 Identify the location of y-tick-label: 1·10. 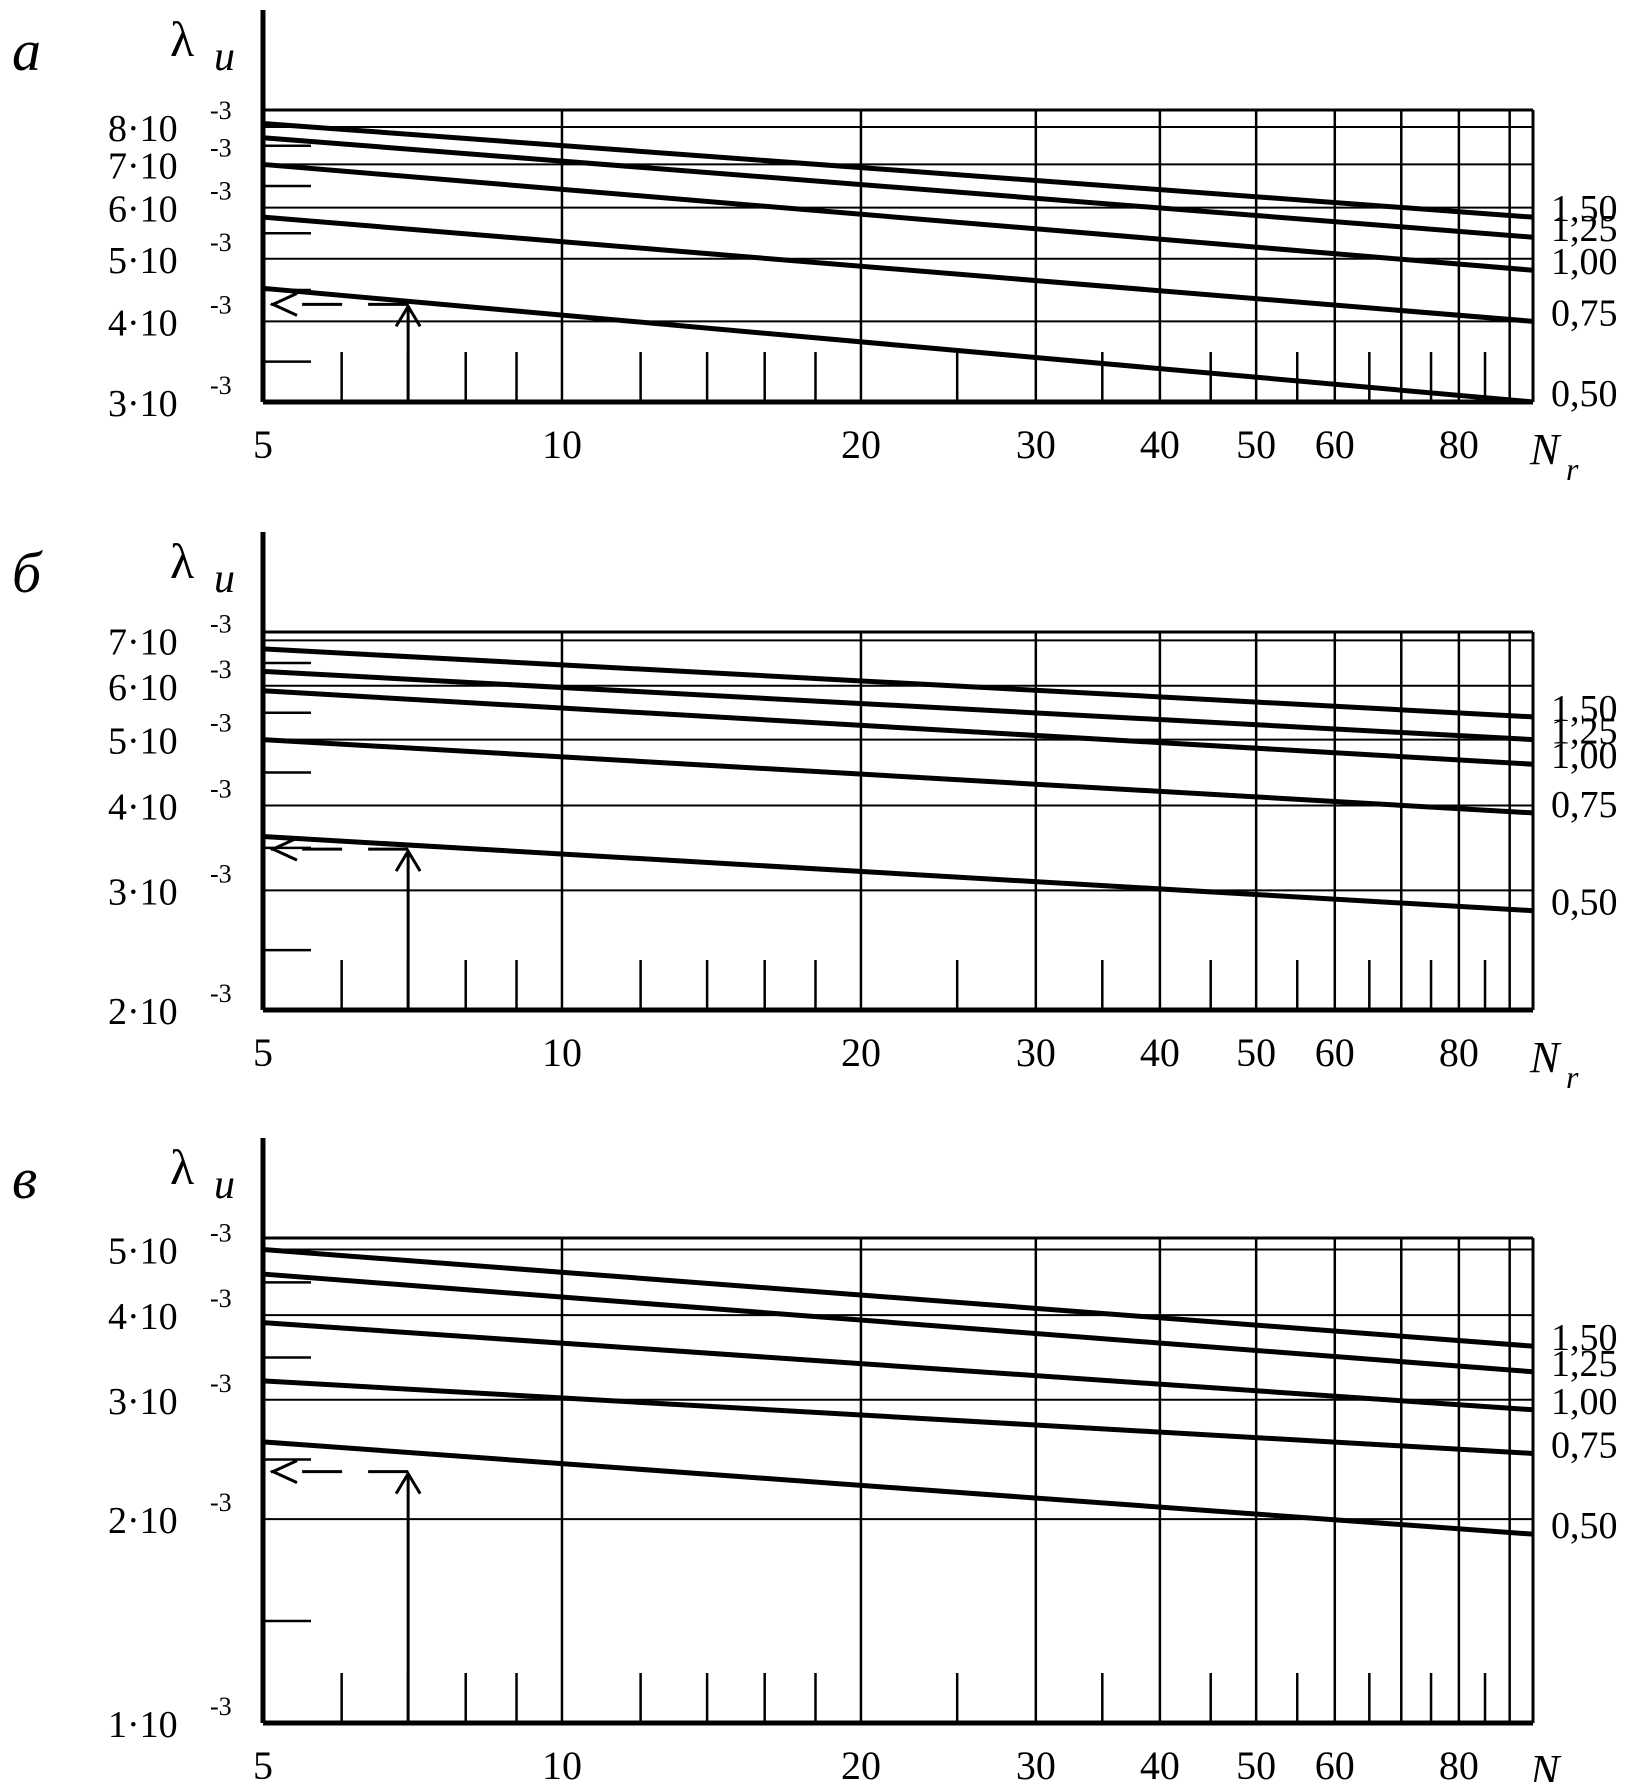
(143, 1725).